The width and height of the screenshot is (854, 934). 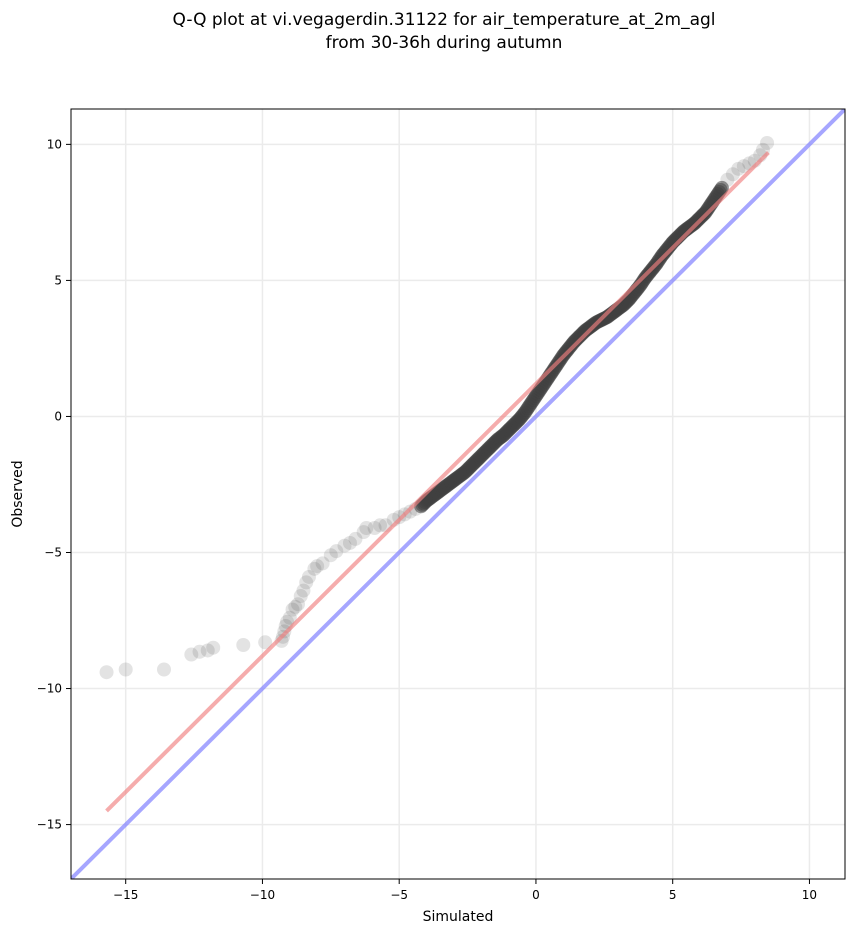 What do you see at coordinates (49, 825) in the screenshot?
I see `y-tick-label-0: −15` at bounding box center [49, 825].